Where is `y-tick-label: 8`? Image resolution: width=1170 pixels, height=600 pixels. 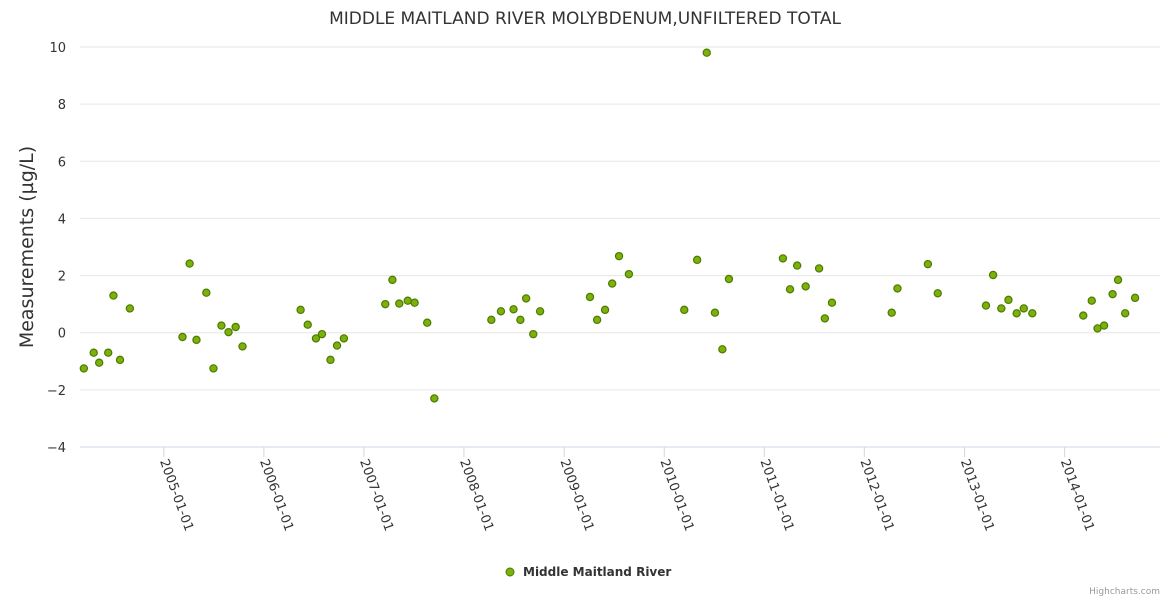
y-tick-label: 8 is located at coordinates (62, 105).